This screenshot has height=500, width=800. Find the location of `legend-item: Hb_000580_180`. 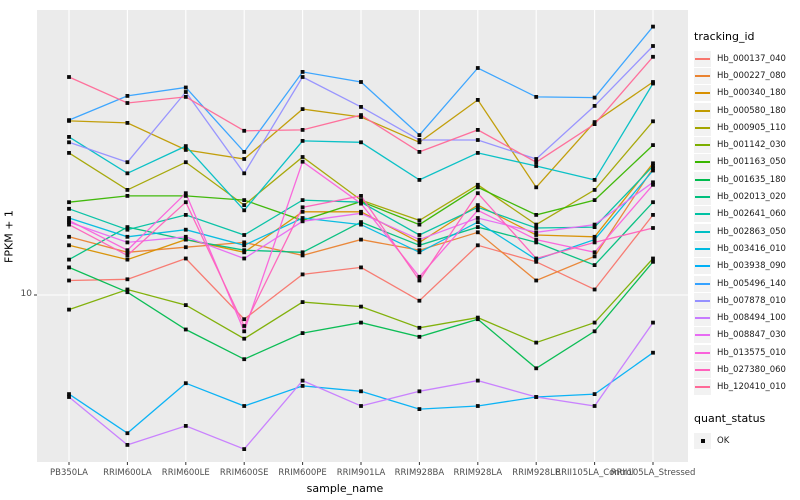

legend-item: Hb_000580_180 is located at coordinates (746, 110).